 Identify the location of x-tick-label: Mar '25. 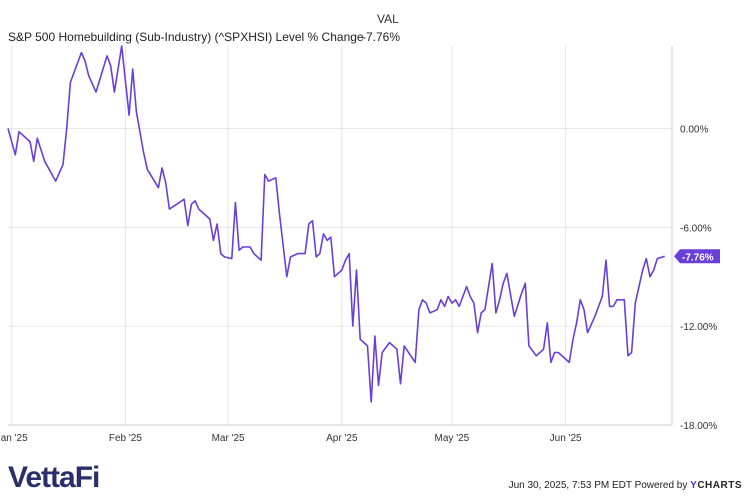
(228, 438).